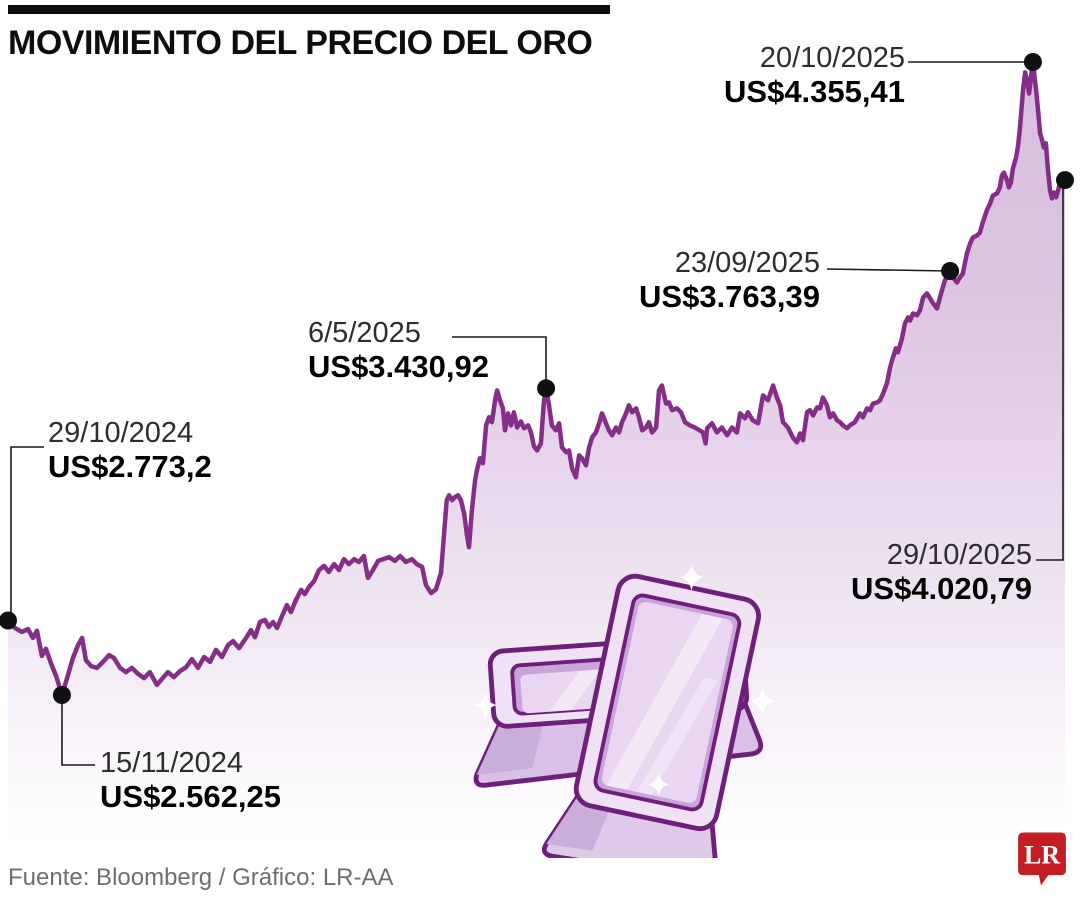 The width and height of the screenshot is (1080, 900). What do you see at coordinates (171, 763) in the screenshot?
I see `annotation-date: 15/11/2024` at bounding box center [171, 763].